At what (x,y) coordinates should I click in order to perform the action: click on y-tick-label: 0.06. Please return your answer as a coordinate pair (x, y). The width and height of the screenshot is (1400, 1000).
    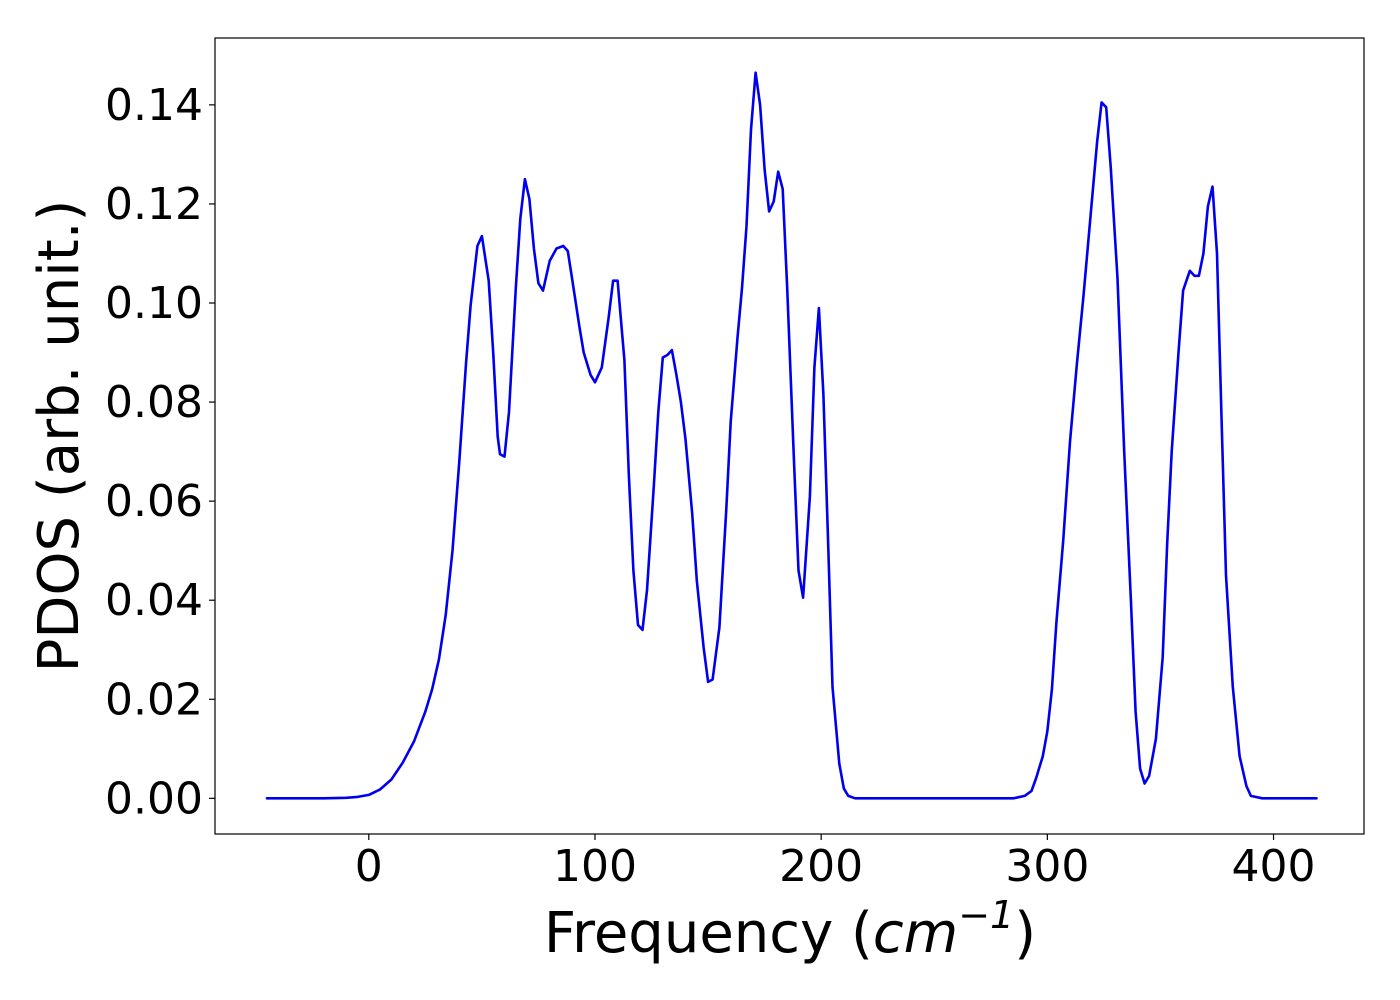
    Looking at the image, I should click on (154, 501).